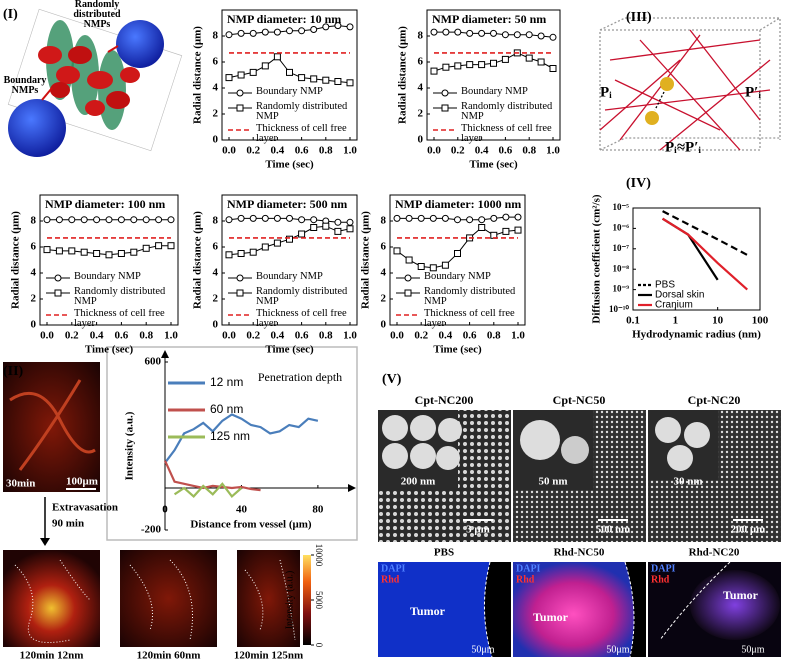 This screenshot has height=662, width=789. What do you see at coordinates (130, 445) in the screenshot?
I see `y-axis-label: Intensity (a.u.)` at bounding box center [130, 445].